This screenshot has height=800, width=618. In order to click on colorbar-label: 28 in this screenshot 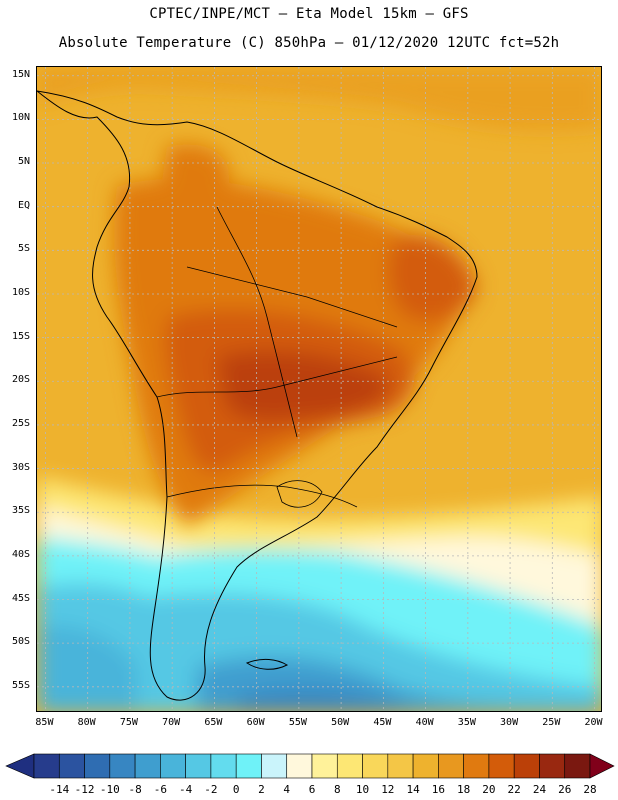, I will do `click(590, 789)`.